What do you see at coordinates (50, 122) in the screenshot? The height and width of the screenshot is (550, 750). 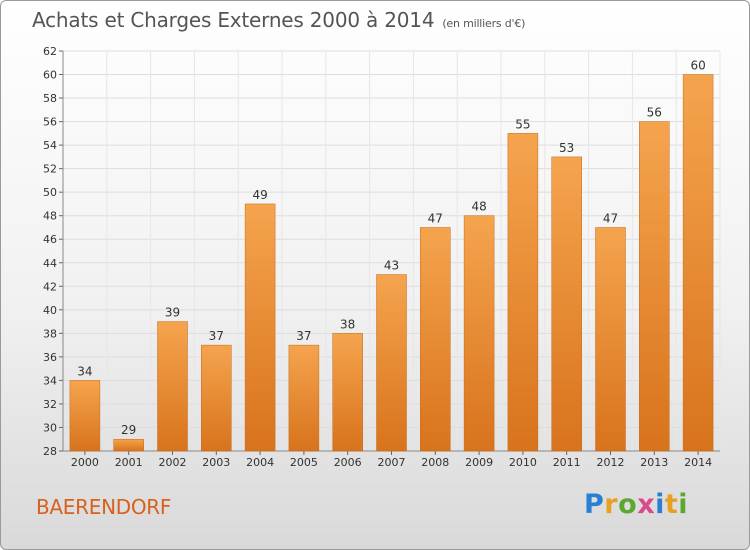 I see `y-tick-label: 56` at bounding box center [50, 122].